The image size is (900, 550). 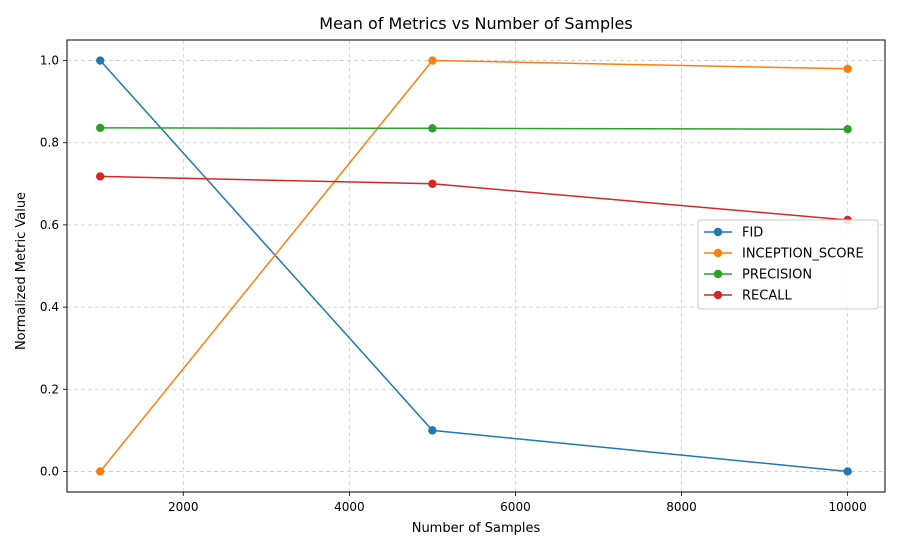 What do you see at coordinates (49, 389) in the screenshot?
I see `y-tick-label: 0.2` at bounding box center [49, 389].